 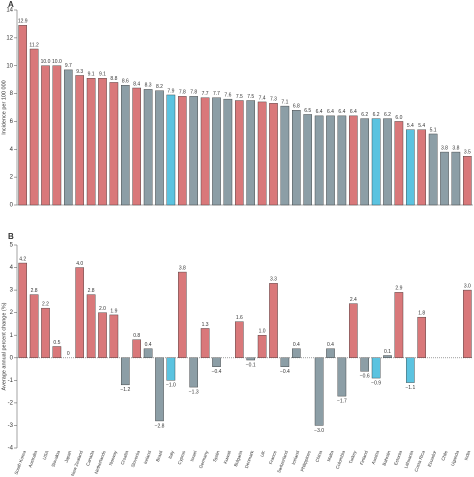 What do you see at coordinates (387, 458) in the screenshot?
I see `x-tick-label: Bahrain` at bounding box center [387, 458].